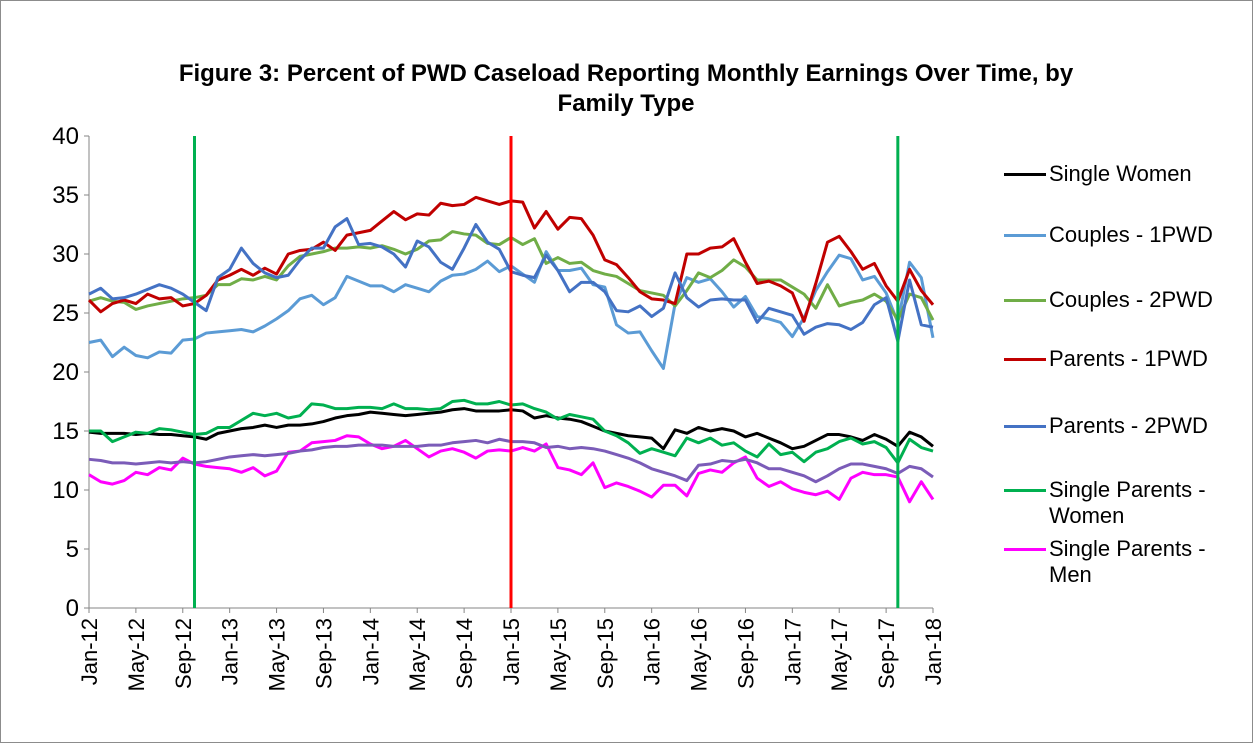 The width and height of the screenshot is (1253, 744). What do you see at coordinates (886, 653) in the screenshot?
I see `x-tick-label: Sep-17` at bounding box center [886, 653].